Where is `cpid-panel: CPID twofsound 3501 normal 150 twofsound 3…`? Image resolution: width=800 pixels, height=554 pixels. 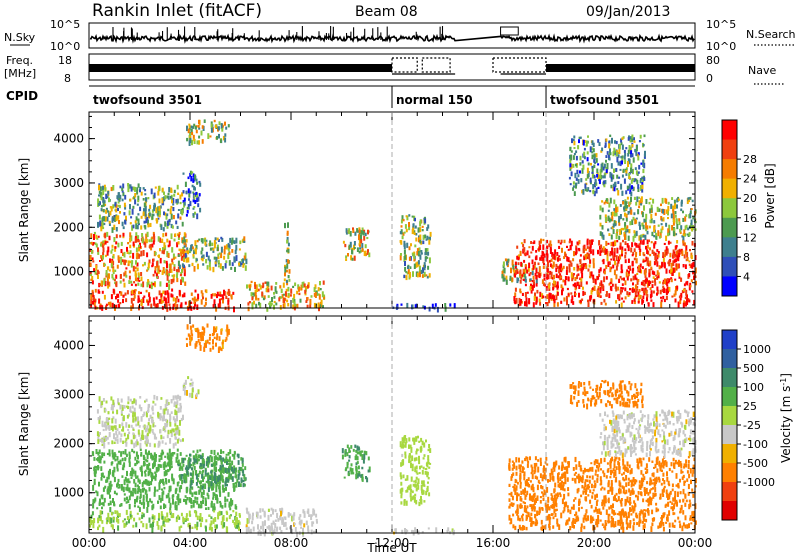
cpid-panel: CPID twofsound 3501 normal 150 twofsound 3… is located at coordinates (350, 96).